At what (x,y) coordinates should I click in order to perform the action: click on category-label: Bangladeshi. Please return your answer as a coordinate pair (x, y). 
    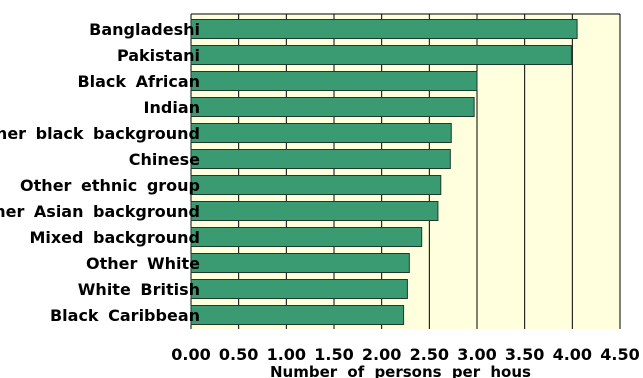
    Looking at the image, I should click on (144, 29).